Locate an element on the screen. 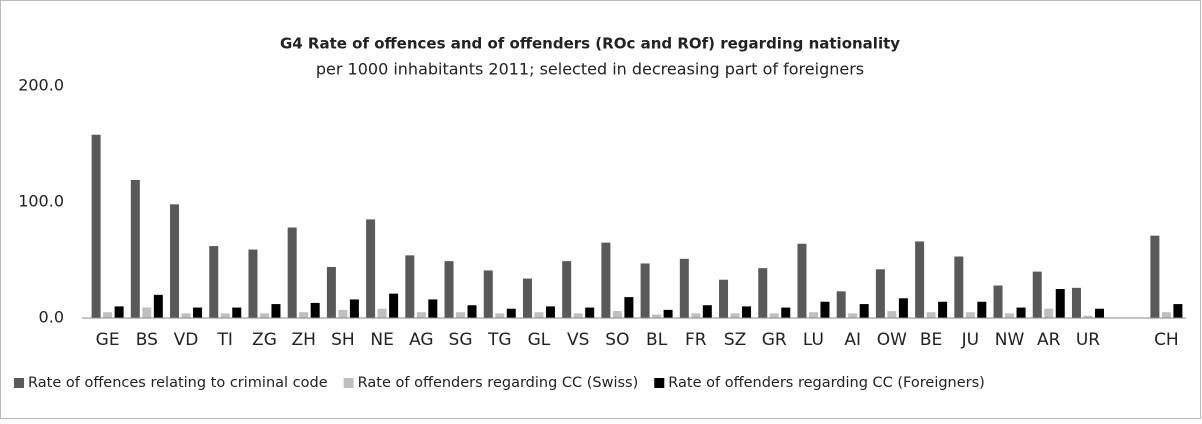 The height and width of the screenshot is (424, 1202). x-tick-label: LU is located at coordinates (813, 340).